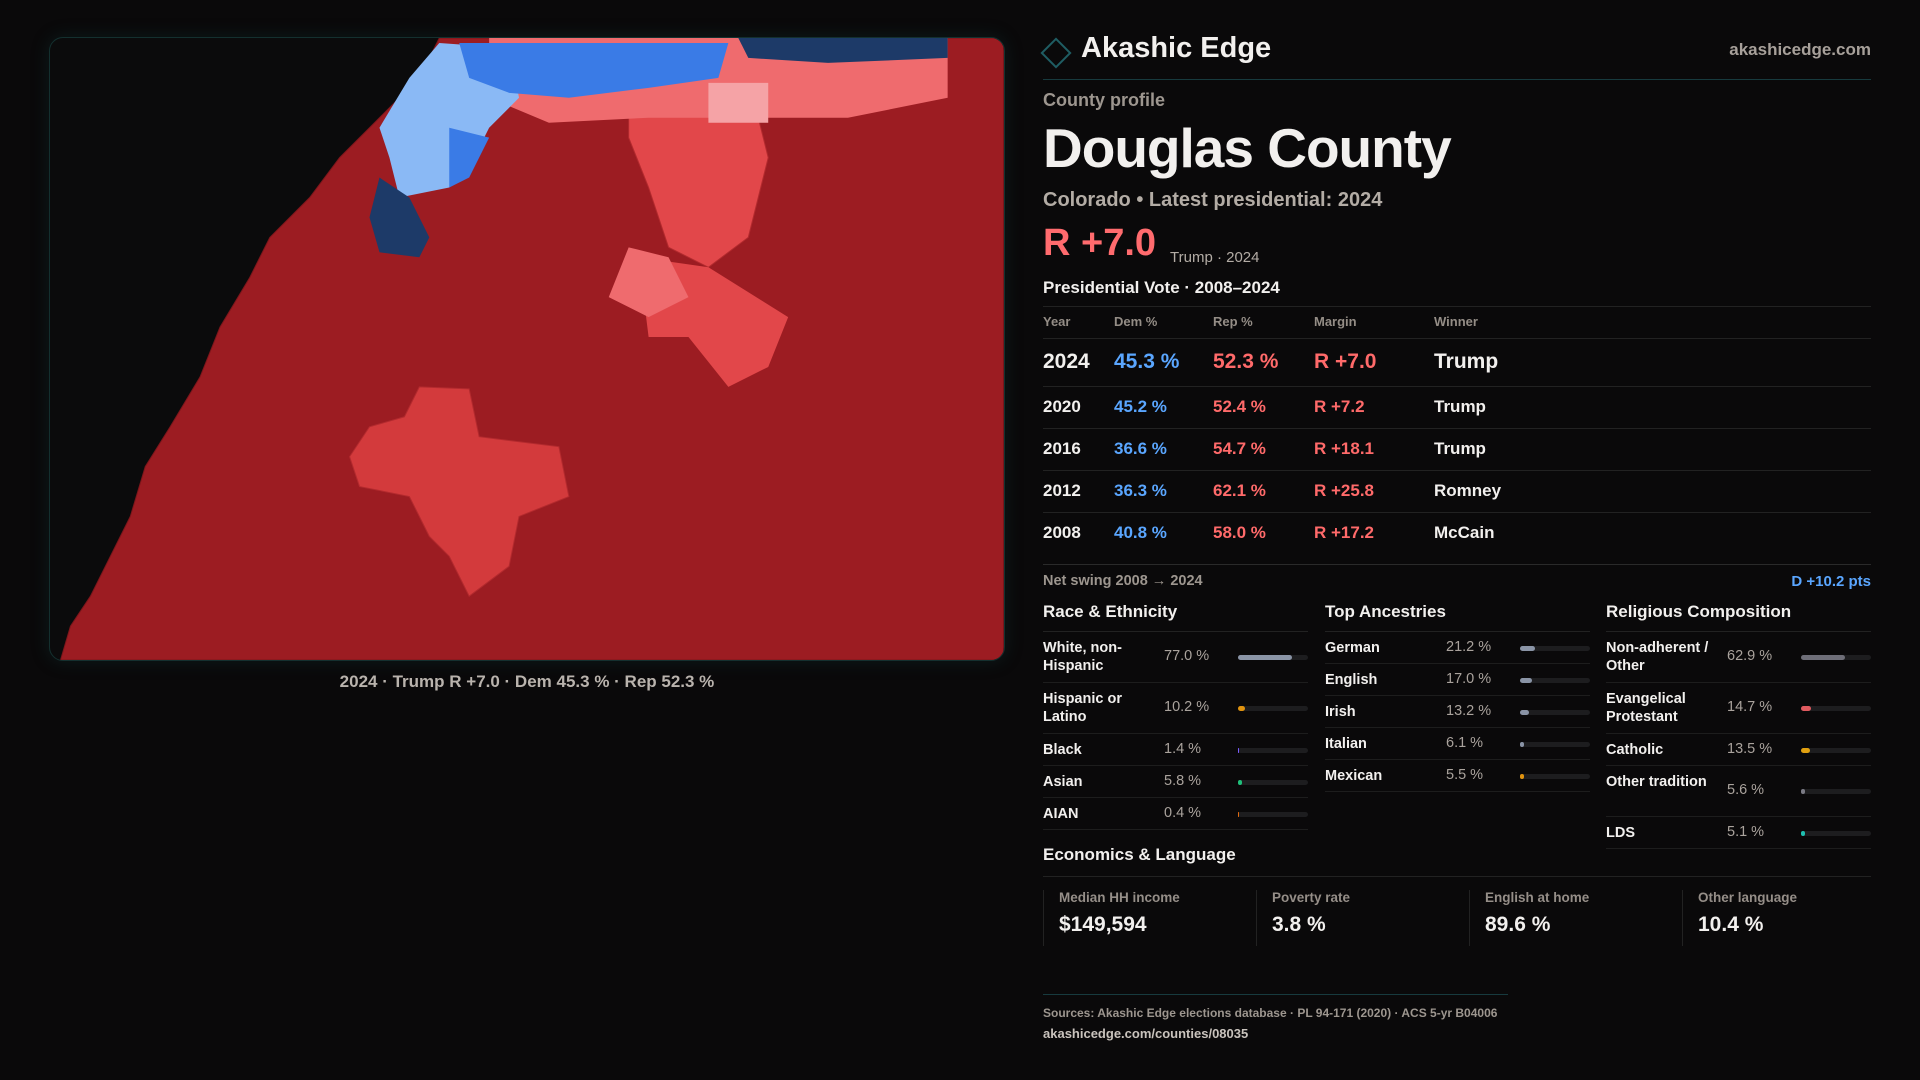 Image resolution: width=1920 pixels, height=1080 pixels. What do you see at coordinates (1082, 708) in the screenshot?
I see `item-label: Hispanic or Latino` at bounding box center [1082, 708].